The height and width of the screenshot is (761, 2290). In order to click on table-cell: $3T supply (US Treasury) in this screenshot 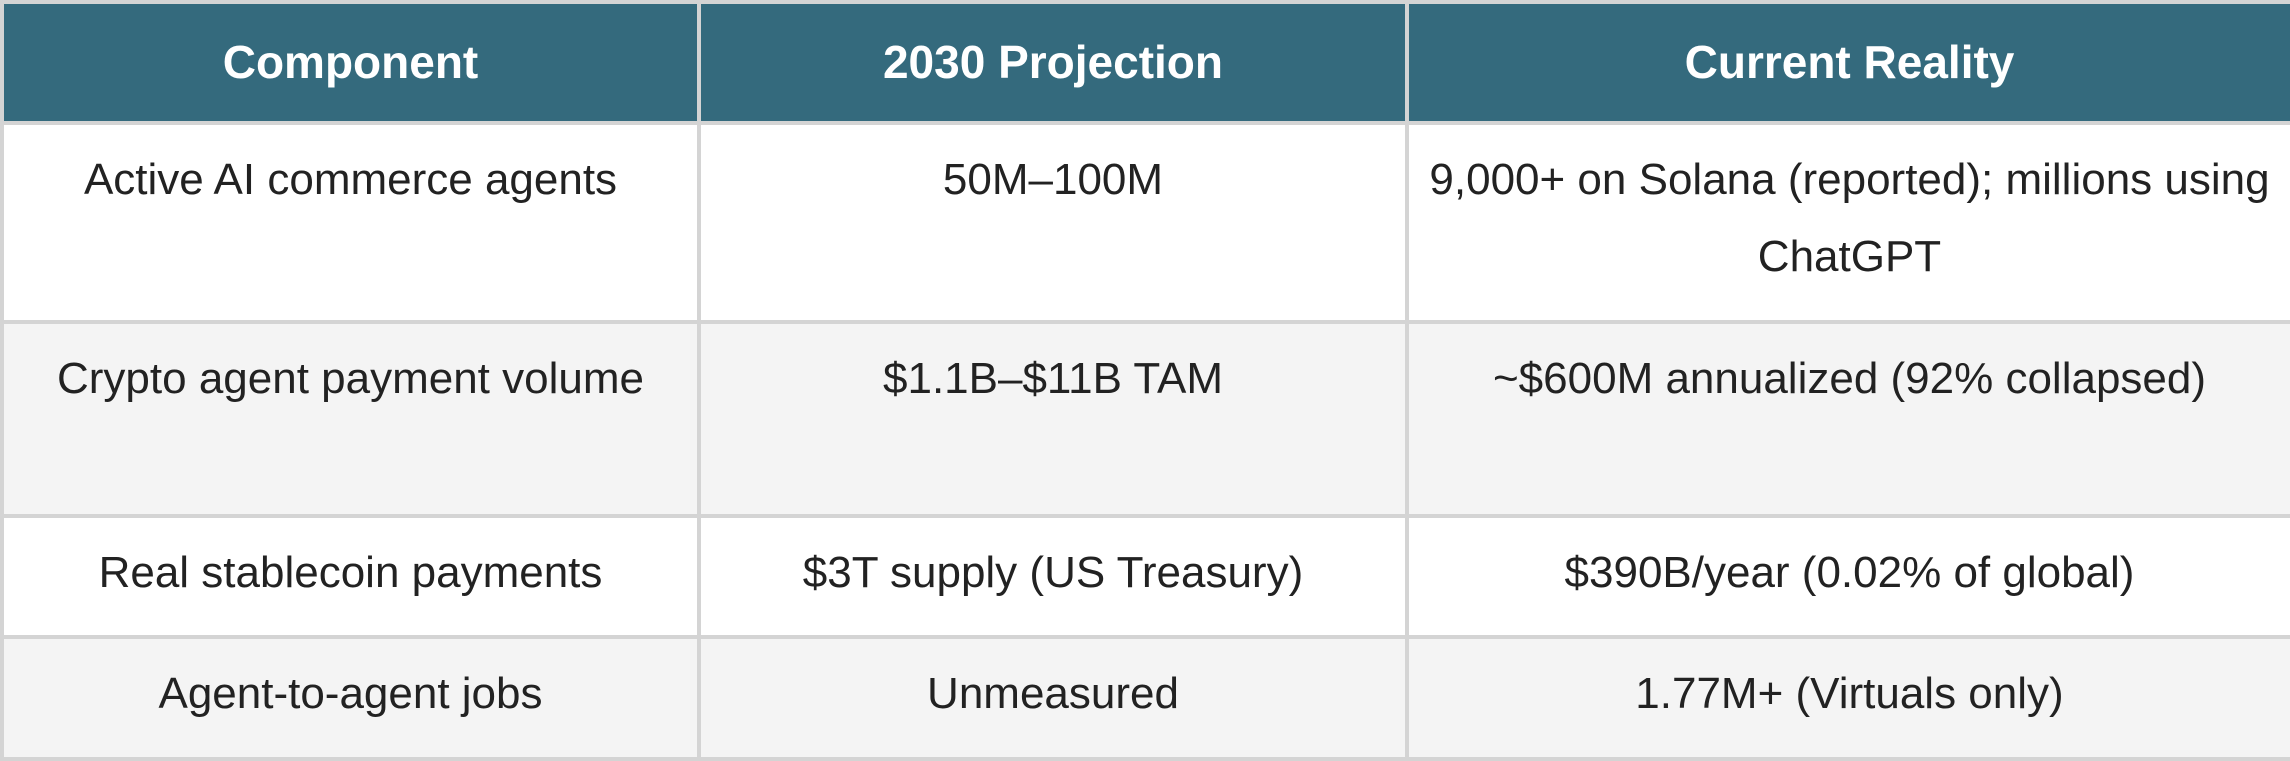, I will do `click(1053, 576)`.